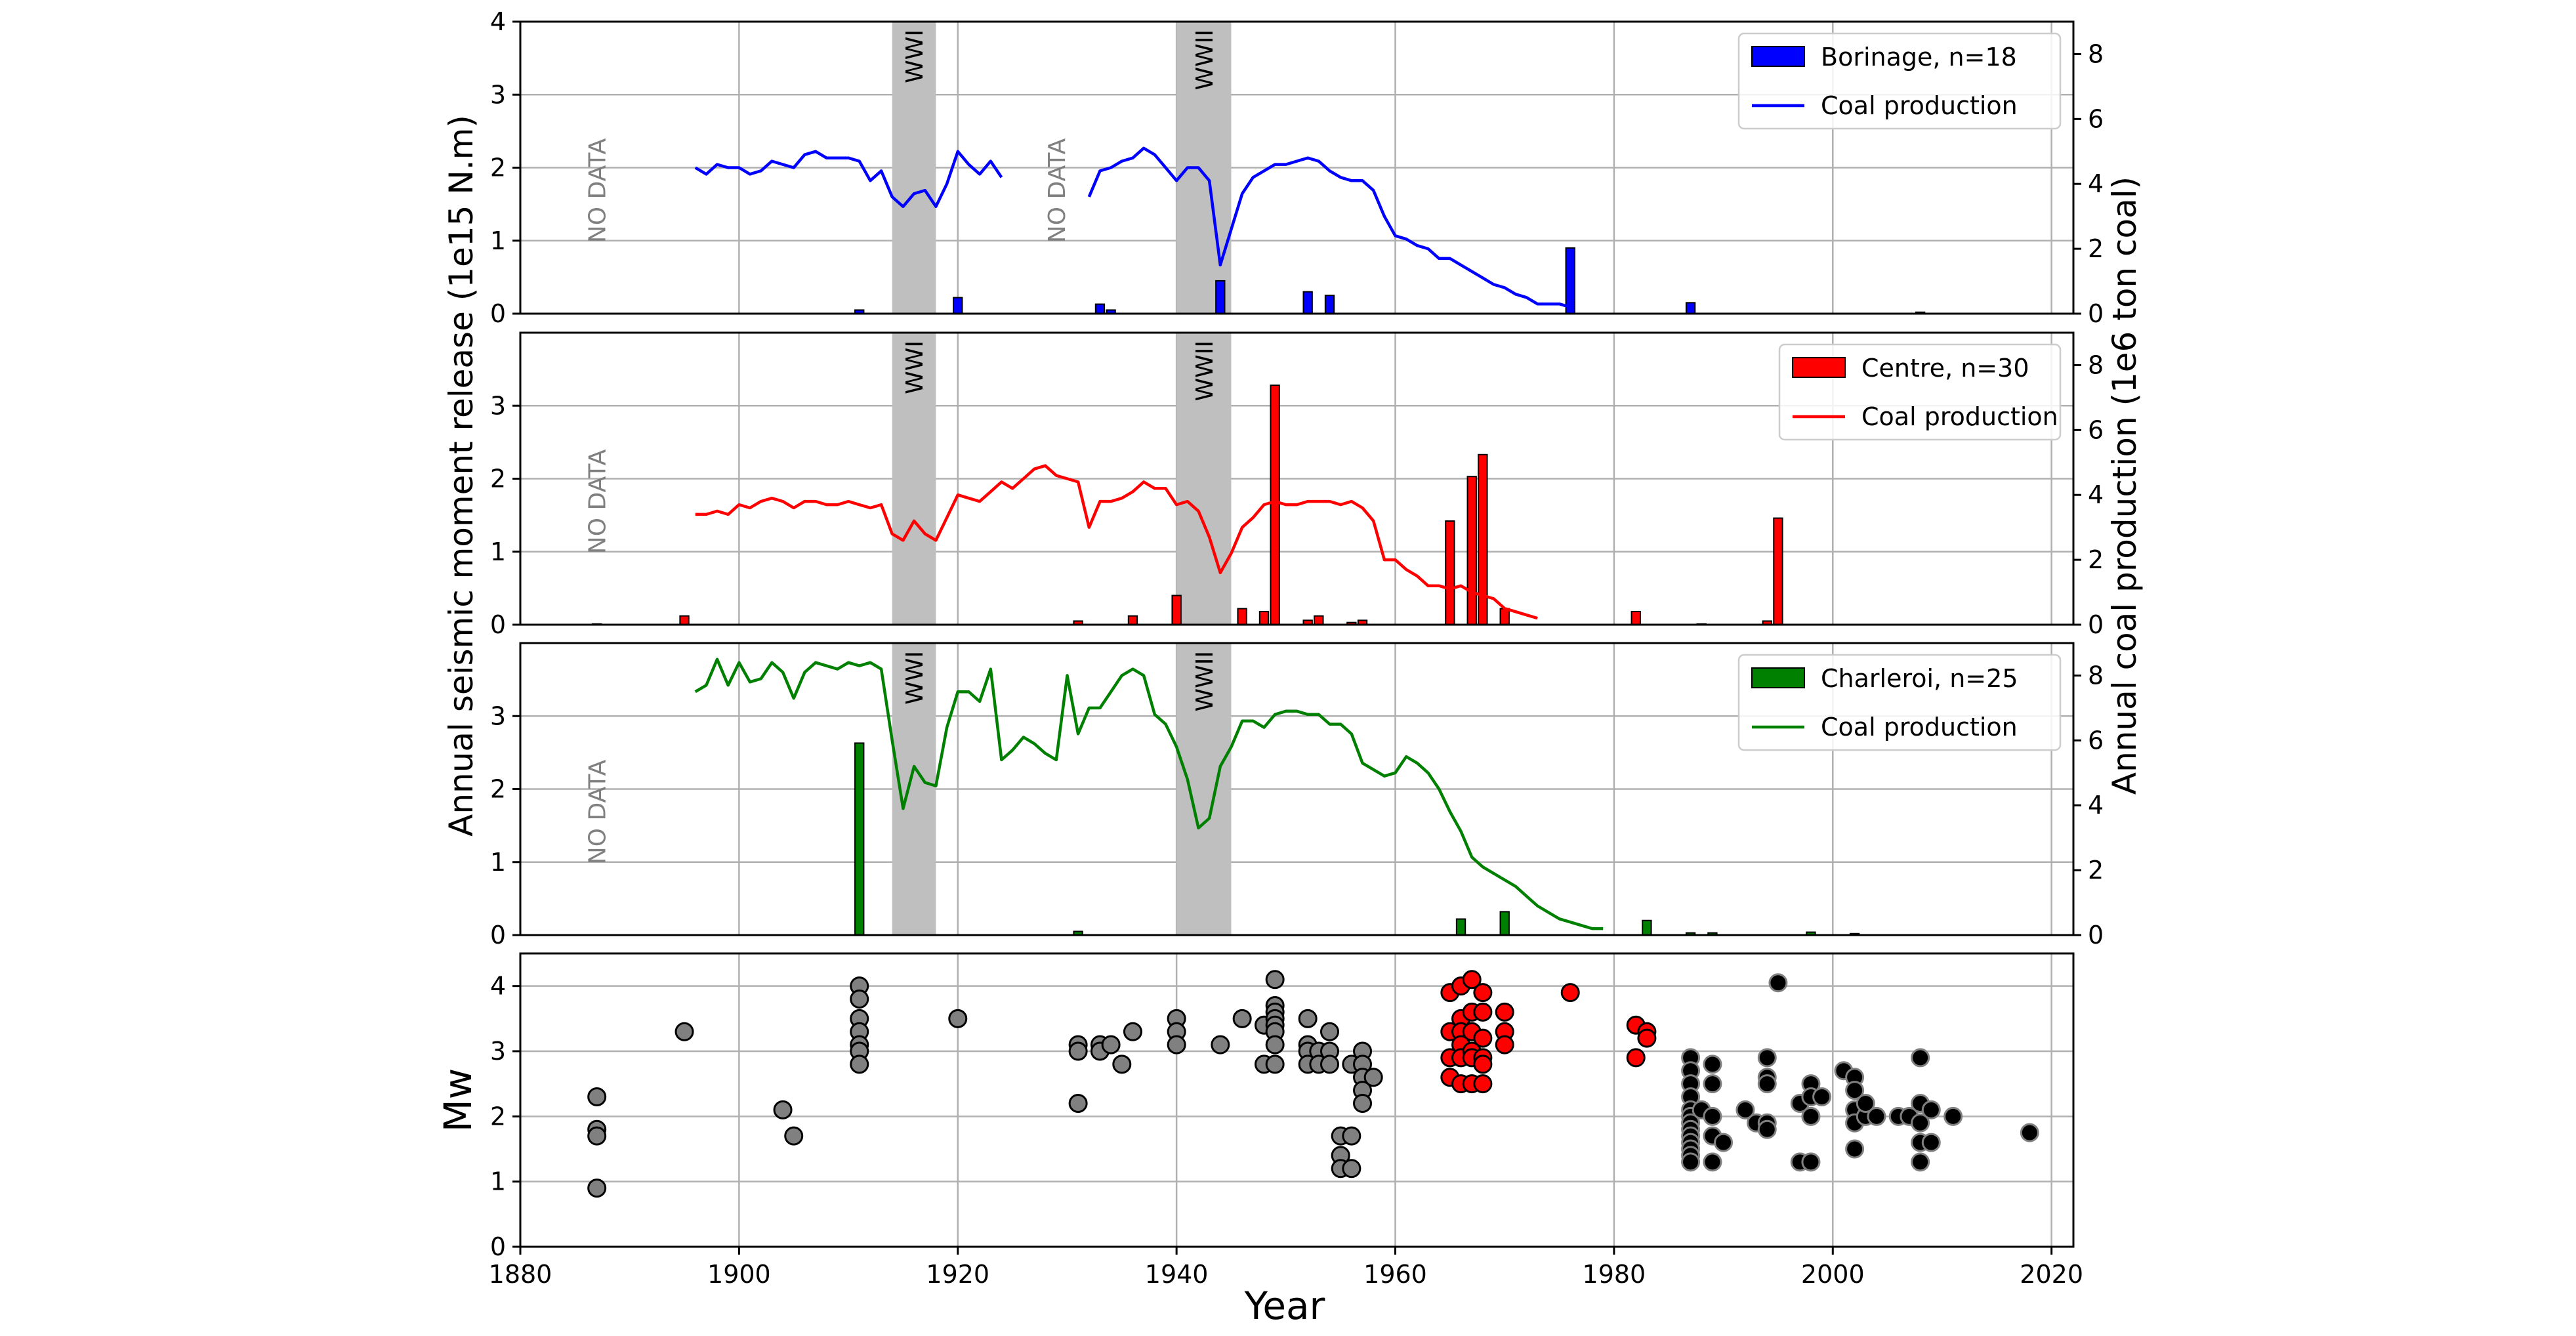  What do you see at coordinates (1919, 105) in the screenshot?
I see `legend-label-production: Coal production` at bounding box center [1919, 105].